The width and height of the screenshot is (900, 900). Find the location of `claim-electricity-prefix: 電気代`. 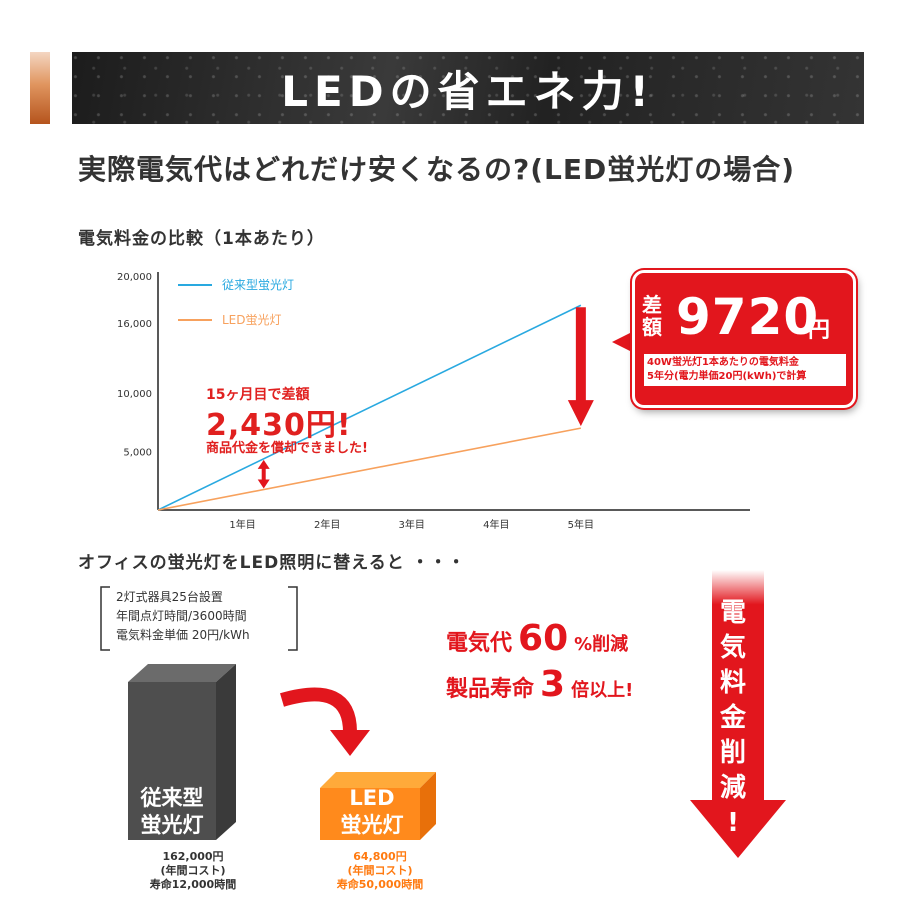

claim-electricity-prefix: 電気代 is located at coordinates (479, 643).